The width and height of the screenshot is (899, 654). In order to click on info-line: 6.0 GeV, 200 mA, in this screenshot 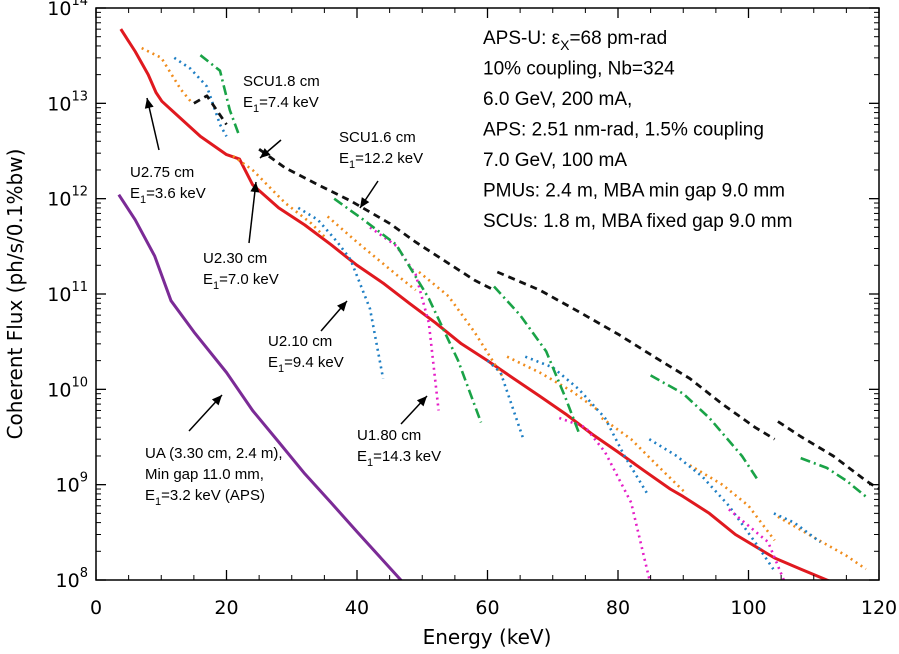, I will do `click(557, 99)`.